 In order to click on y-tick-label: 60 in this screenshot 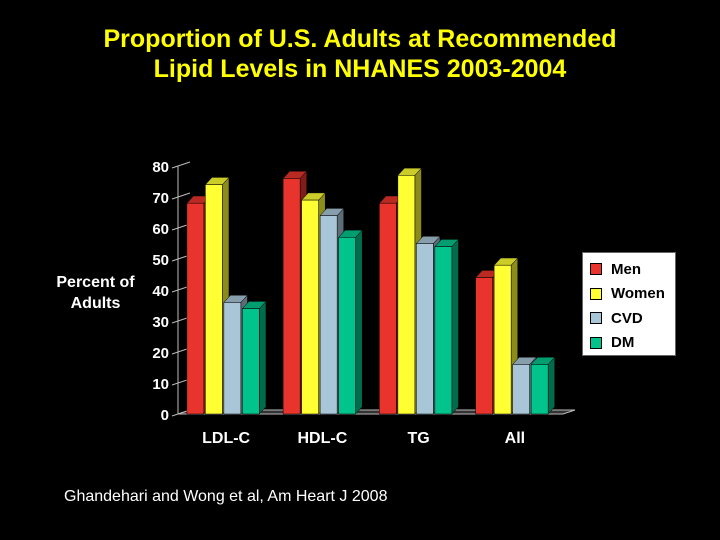, I will do `click(160, 229)`.